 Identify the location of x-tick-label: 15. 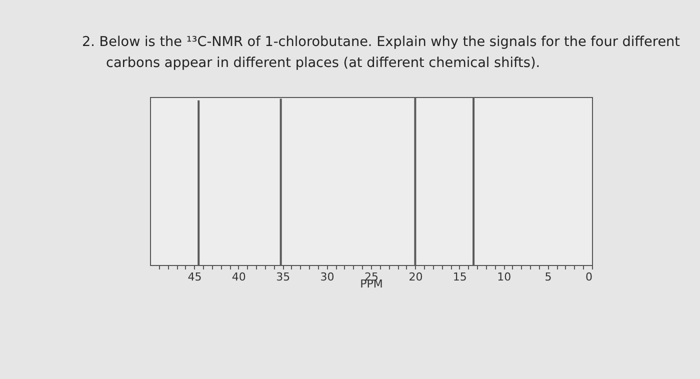
(459, 277).